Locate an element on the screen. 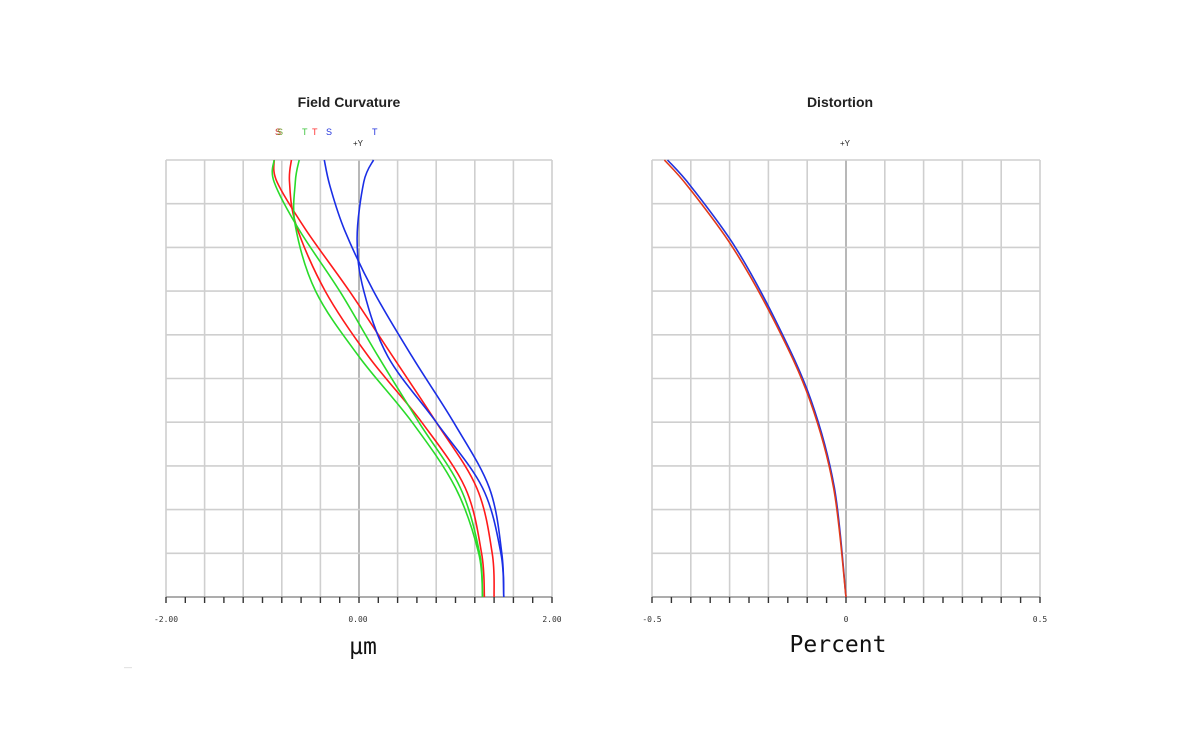 The width and height of the screenshot is (1200, 750). field-curvature-curves is located at coordinates (388, 378).